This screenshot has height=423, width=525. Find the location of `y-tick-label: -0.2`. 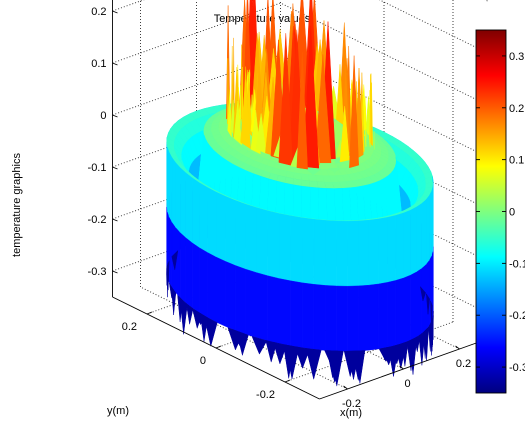

y-tick-label: -0.2 is located at coordinates (265, 395).